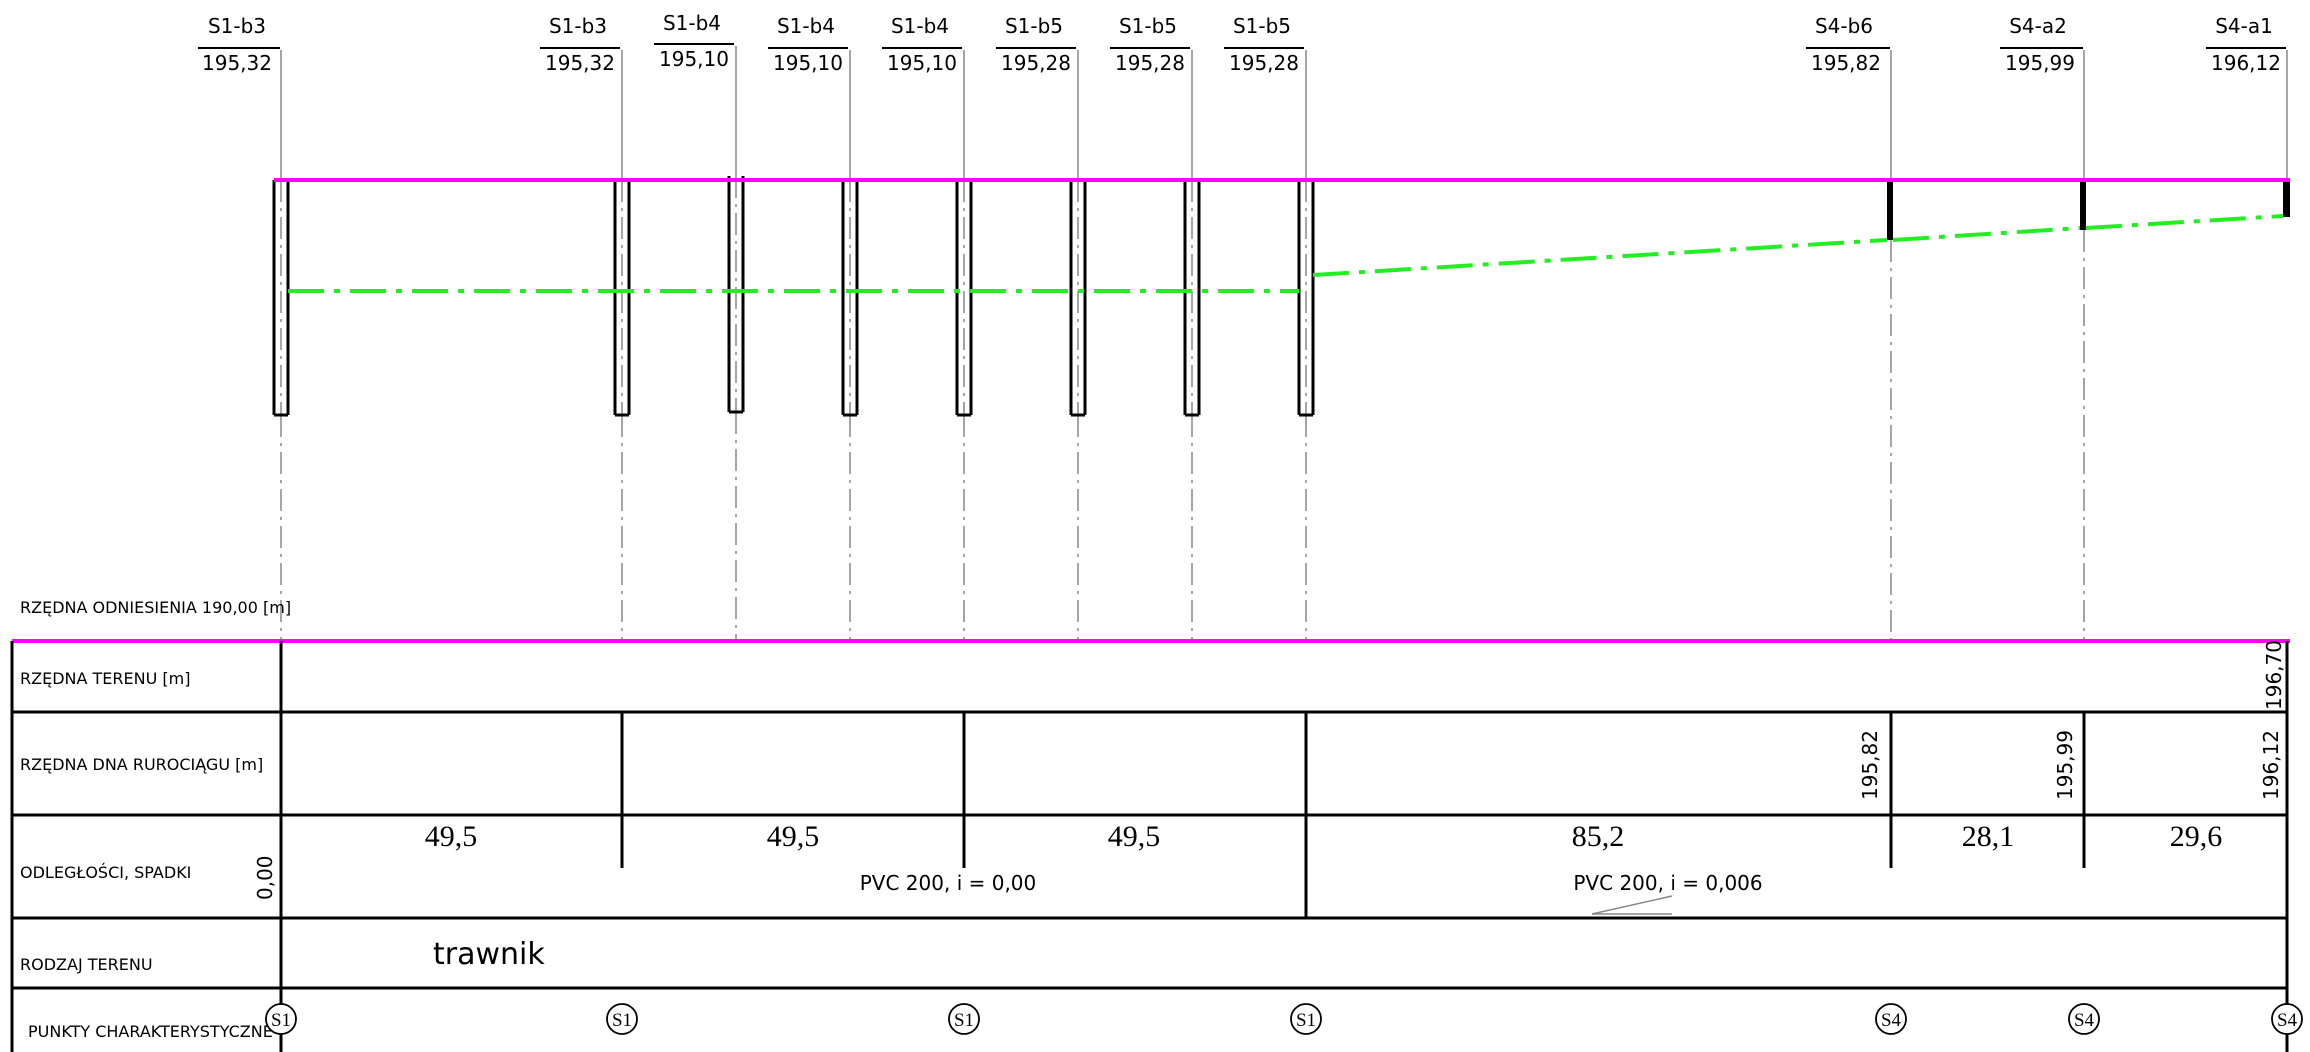  What do you see at coordinates (2271, 765) in the screenshot?
I see `pipe-bottom-value: 196,12` at bounding box center [2271, 765].